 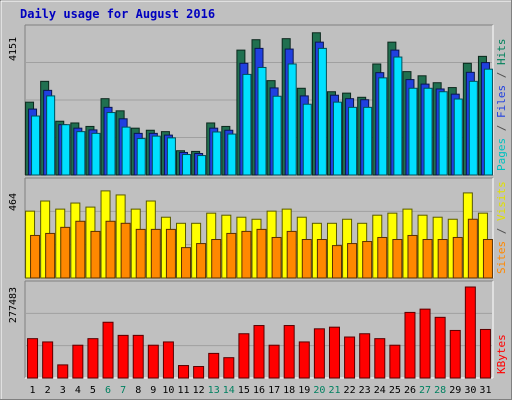 I want to click on x-tick-label-5: 5, so click(x=93, y=390).